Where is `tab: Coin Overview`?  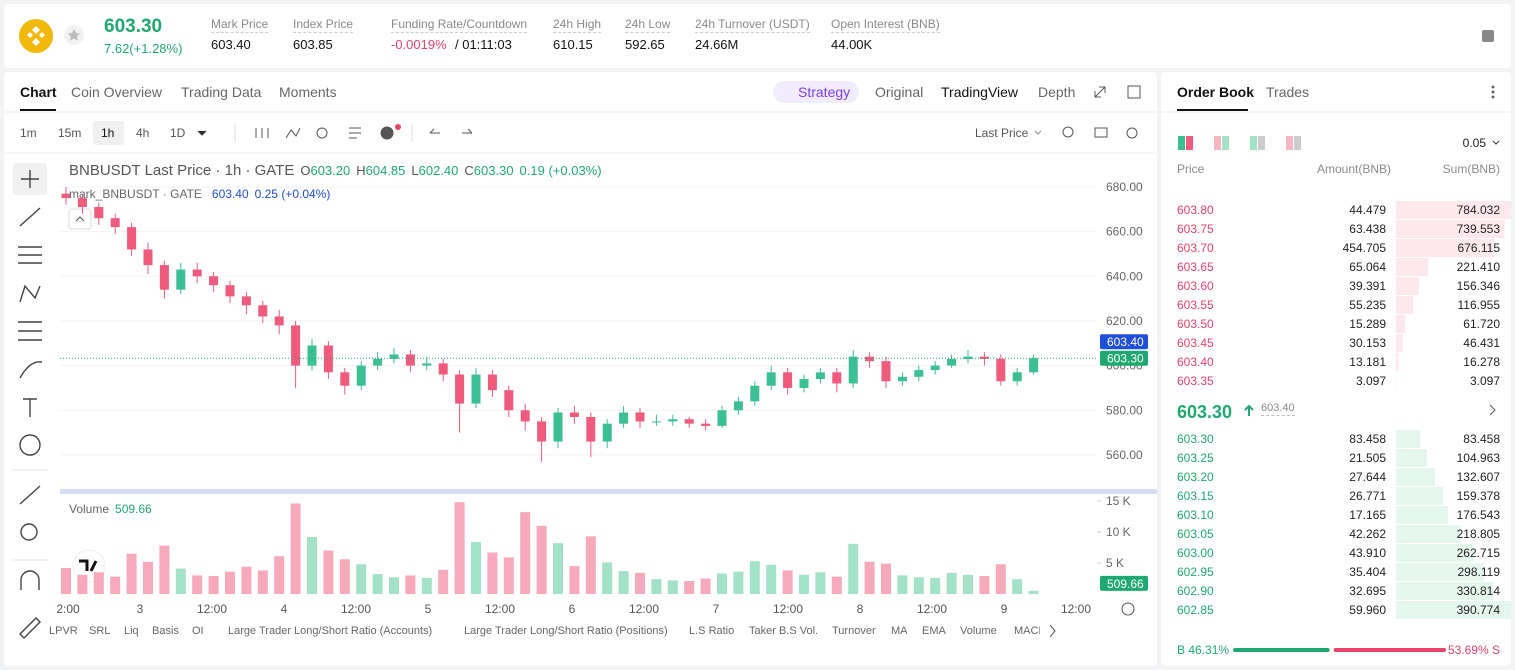 tab: Coin Overview is located at coordinates (117, 92).